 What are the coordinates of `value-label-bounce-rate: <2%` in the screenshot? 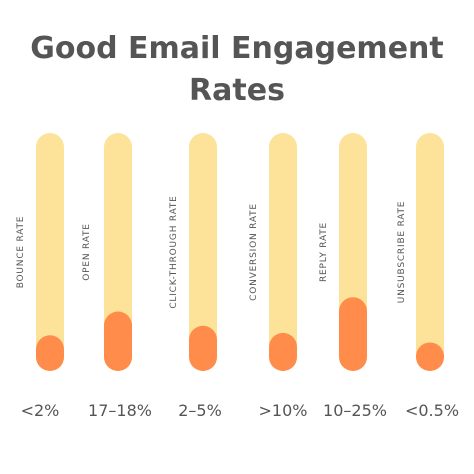 It's located at (40, 410).